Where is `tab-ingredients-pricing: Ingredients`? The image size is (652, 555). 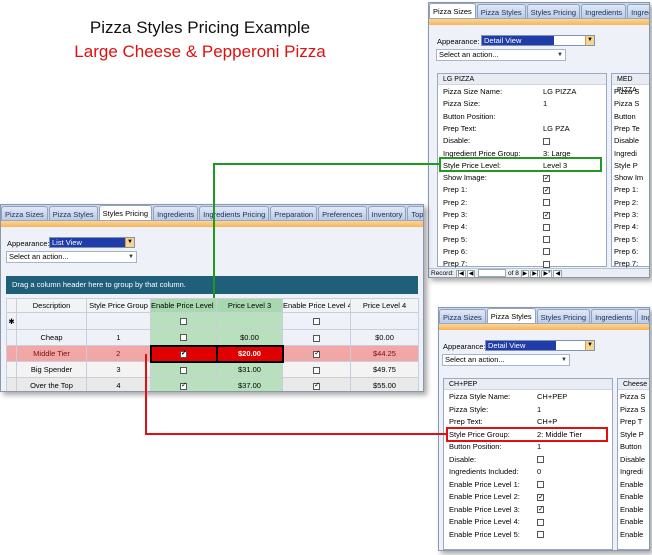 tab-ingredients-pricing: Ingredients is located at coordinates (638, 11).